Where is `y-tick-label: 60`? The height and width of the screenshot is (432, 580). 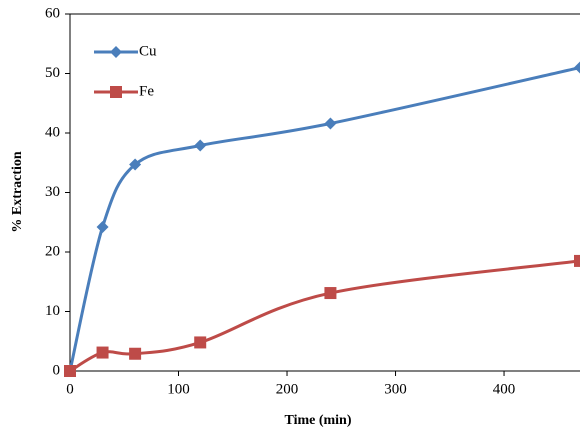
y-tick-label: 60 is located at coordinates (52, 13).